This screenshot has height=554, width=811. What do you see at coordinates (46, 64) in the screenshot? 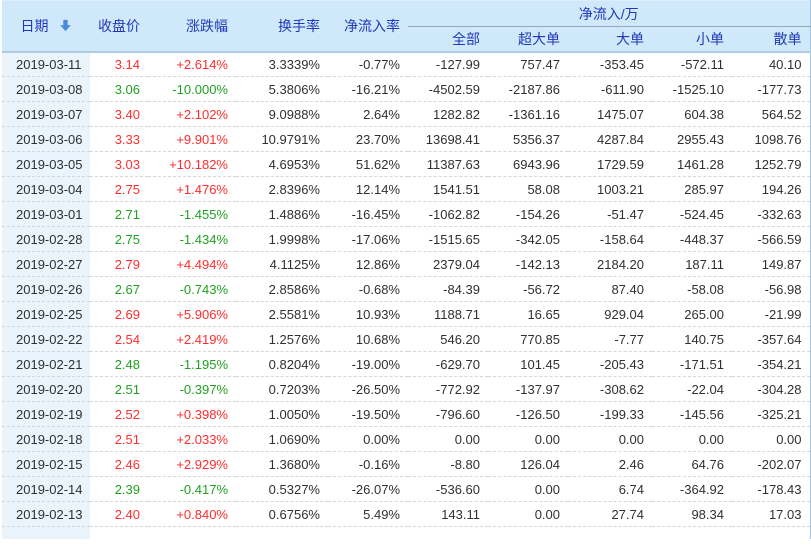
I see `cell-date: 2019-03-11` at bounding box center [46, 64].